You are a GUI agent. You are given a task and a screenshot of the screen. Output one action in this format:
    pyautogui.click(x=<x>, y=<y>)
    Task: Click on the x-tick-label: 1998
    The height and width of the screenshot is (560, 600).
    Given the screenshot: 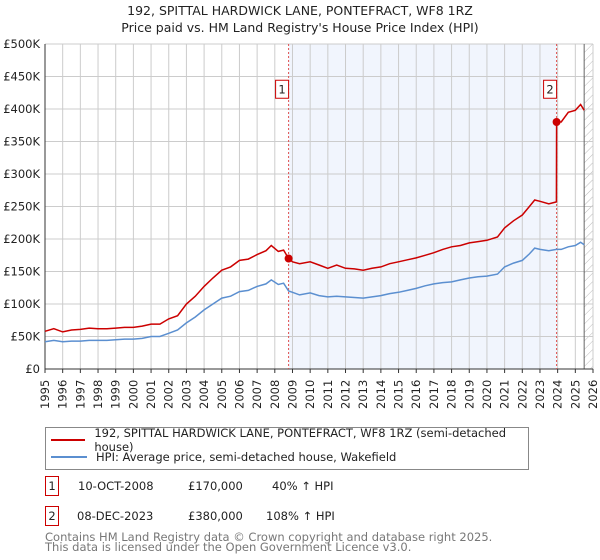 What is the action you would take?
    pyautogui.click(x=98, y=394)
    